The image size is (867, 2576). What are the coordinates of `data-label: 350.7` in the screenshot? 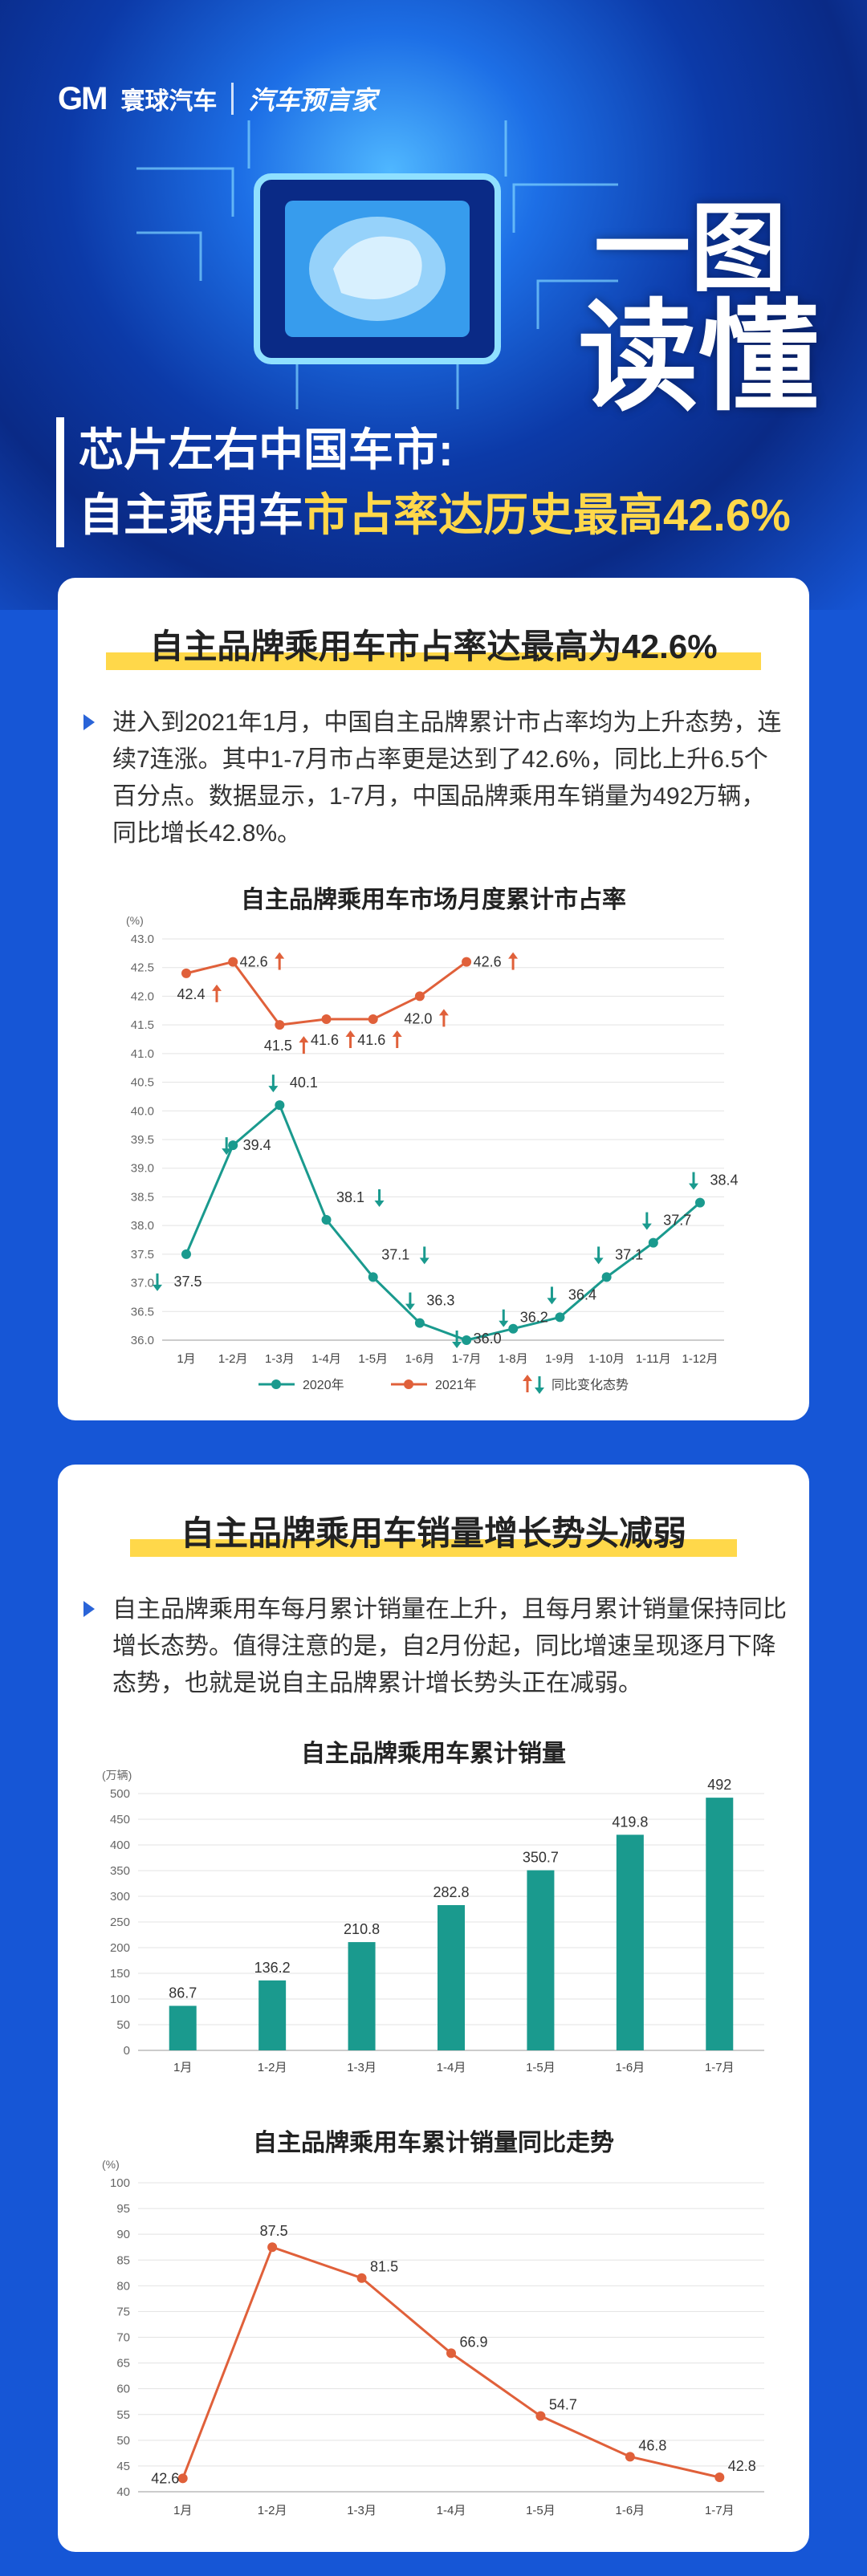 It's located at (541, 1858).